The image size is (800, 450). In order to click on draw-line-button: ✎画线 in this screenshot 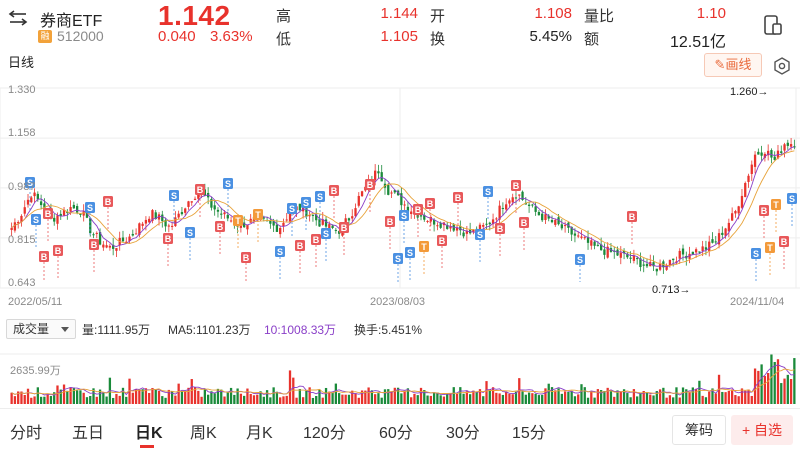, I will do `click(733, 65)`.